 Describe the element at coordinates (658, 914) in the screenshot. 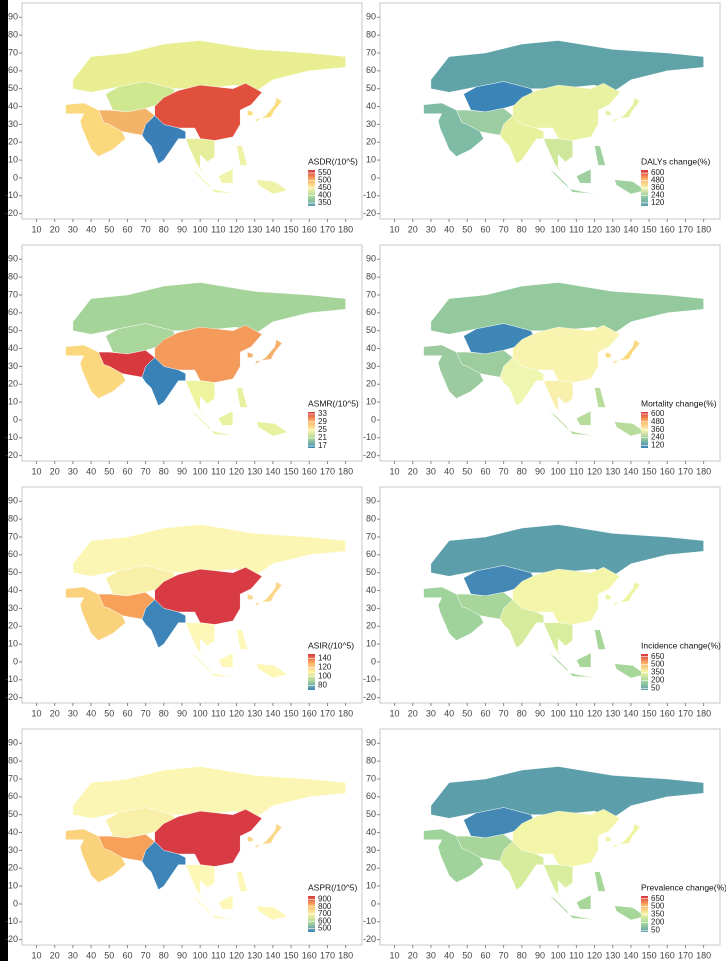

I see `colorbar-label: 350` at that location.